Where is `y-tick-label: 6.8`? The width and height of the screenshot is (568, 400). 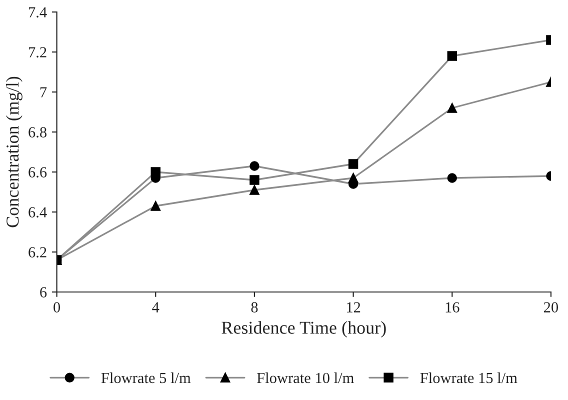 y-tick-label: 6.8 is located at coordinates (37, 132).